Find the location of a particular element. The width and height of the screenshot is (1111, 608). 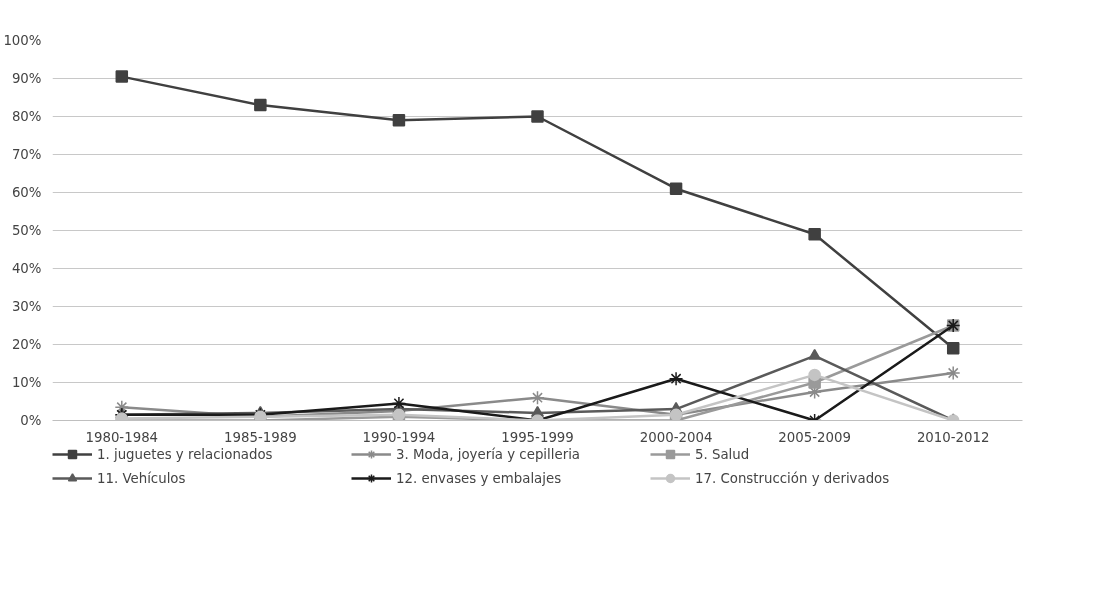

x-tick-label: 2000-2004 is located at coordinates (676, 437).